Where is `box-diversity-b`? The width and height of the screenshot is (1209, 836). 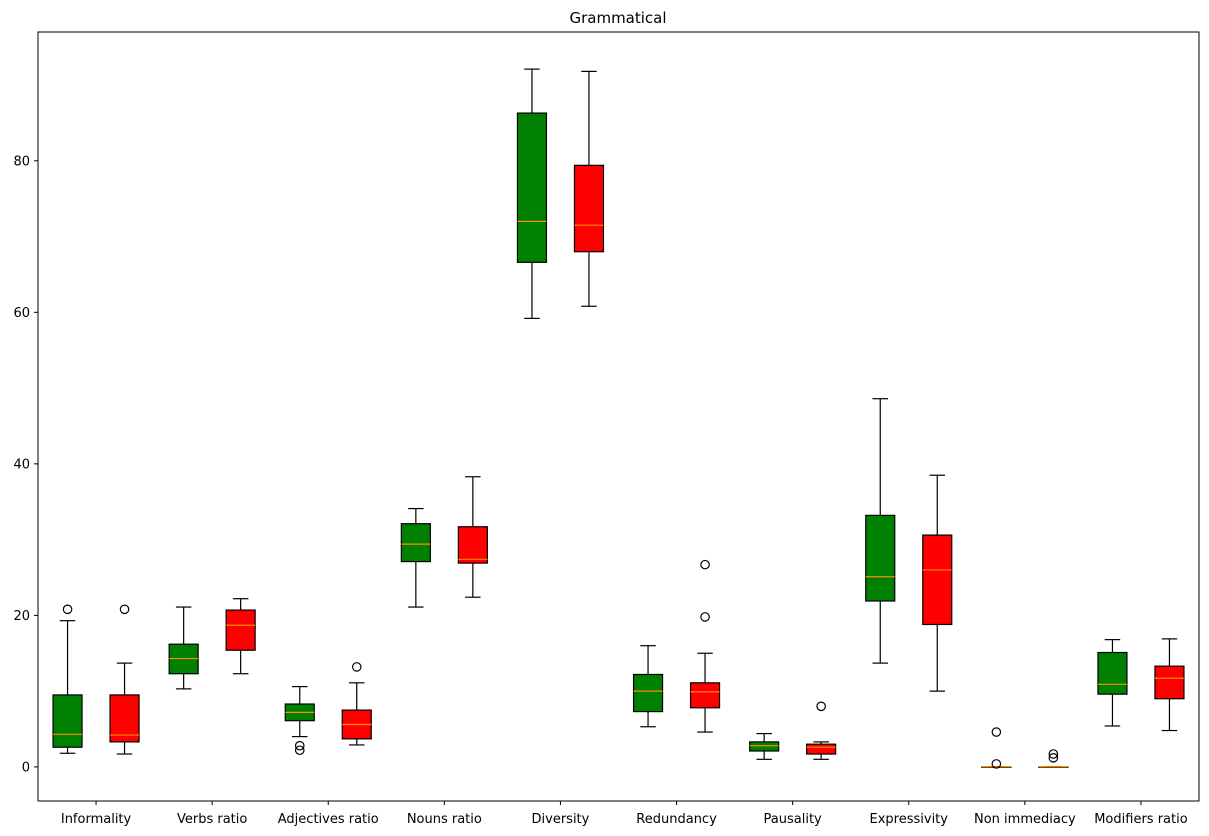
box-diversity-b is located at coordinates (589, 188).